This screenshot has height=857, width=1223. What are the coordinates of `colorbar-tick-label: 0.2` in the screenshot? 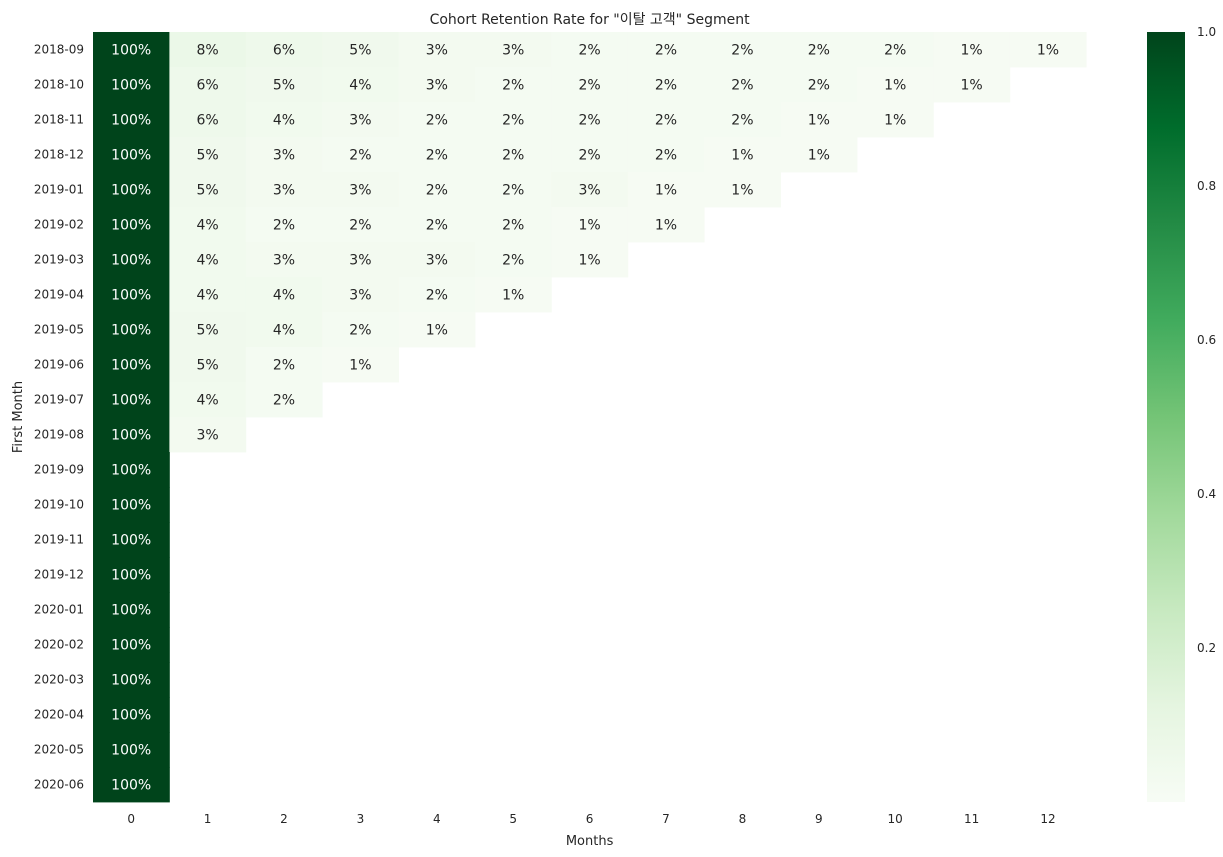 It's located at (1206, 648).